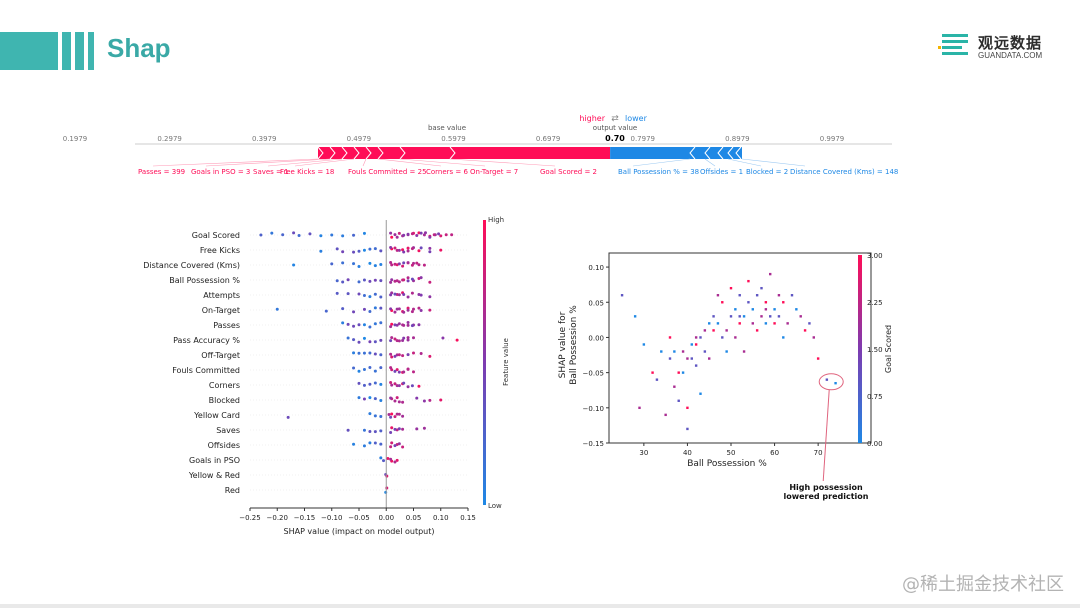 Image resolution: width=1080 pixels, height=608 pixels. I want to click on dependence-colorbar-label: Goal Scored, so click(888, 349).